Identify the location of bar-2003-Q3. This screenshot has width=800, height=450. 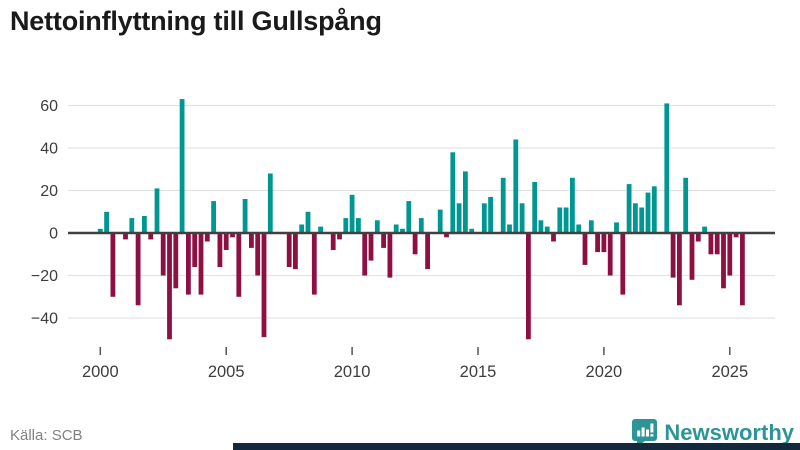
(188, 264).